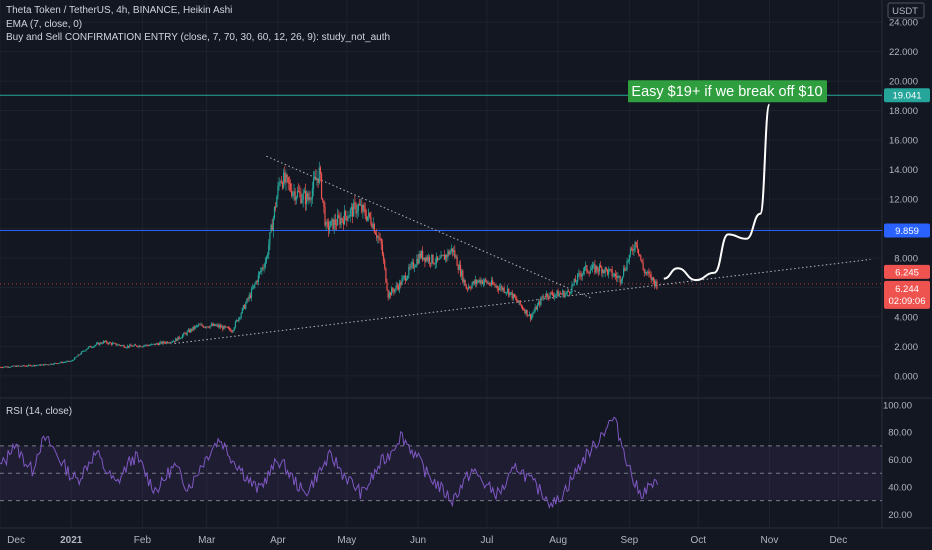  What do you see at coordinates (907, 231) in the screenshot?
I see `badge-resistance-mid: 9.859` at bounding box center [907, 231].